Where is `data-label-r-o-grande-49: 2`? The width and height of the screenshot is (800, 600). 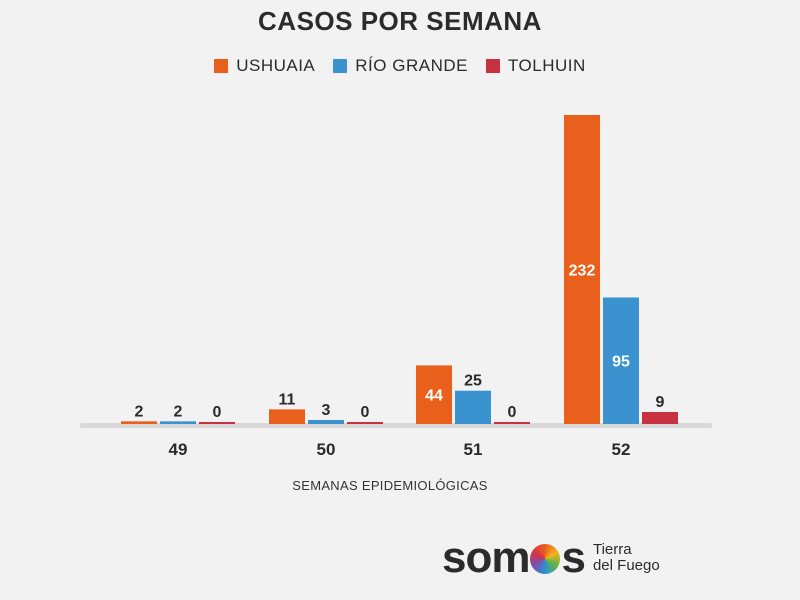
data-label-r-o-grande-49: 2 is located at coordinates (178, 411).